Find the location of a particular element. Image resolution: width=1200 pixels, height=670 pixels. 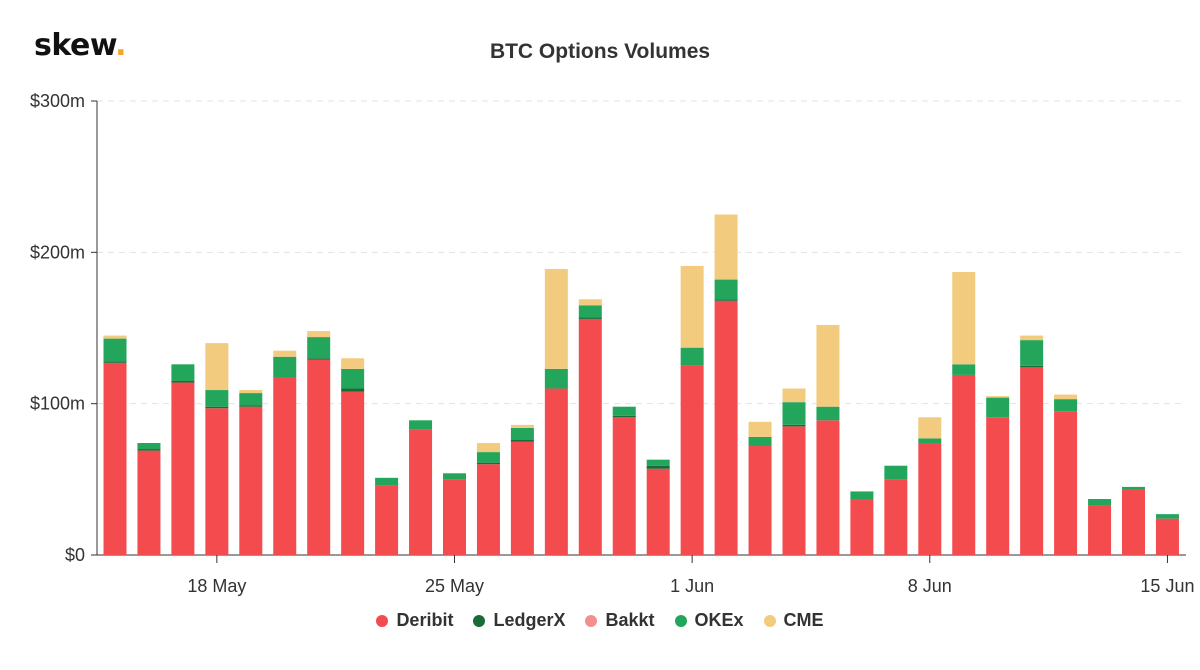

y-tick-label: $100m is located at coordinates (57, 404).